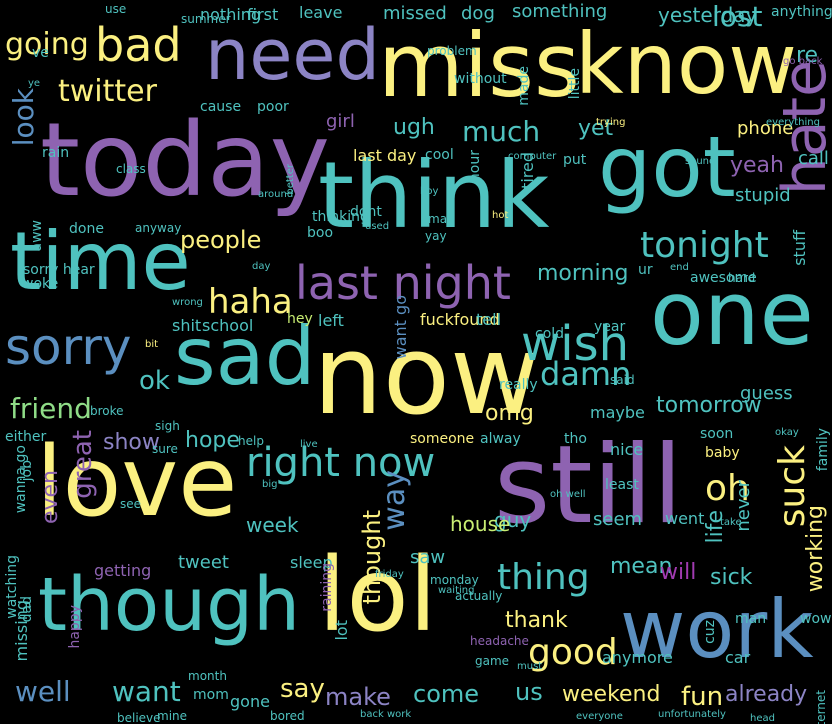  I want to click on cloud-word: saw, so click(428, 557).